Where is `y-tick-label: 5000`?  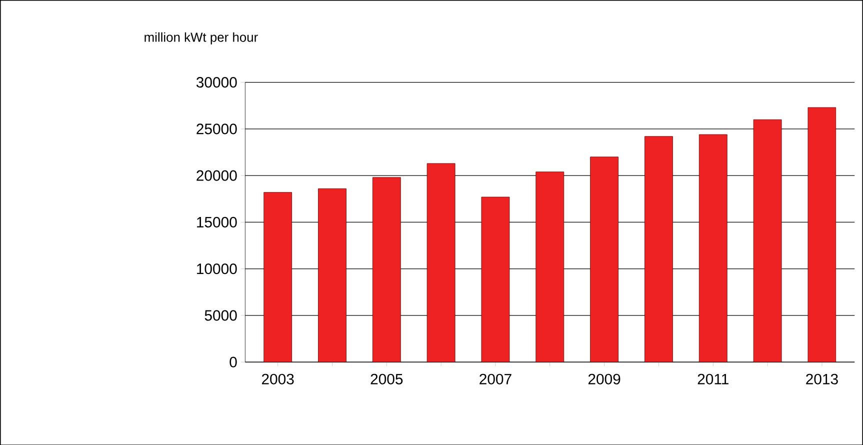
y-tick-label: 5000 is located at coordinates (220, 315).